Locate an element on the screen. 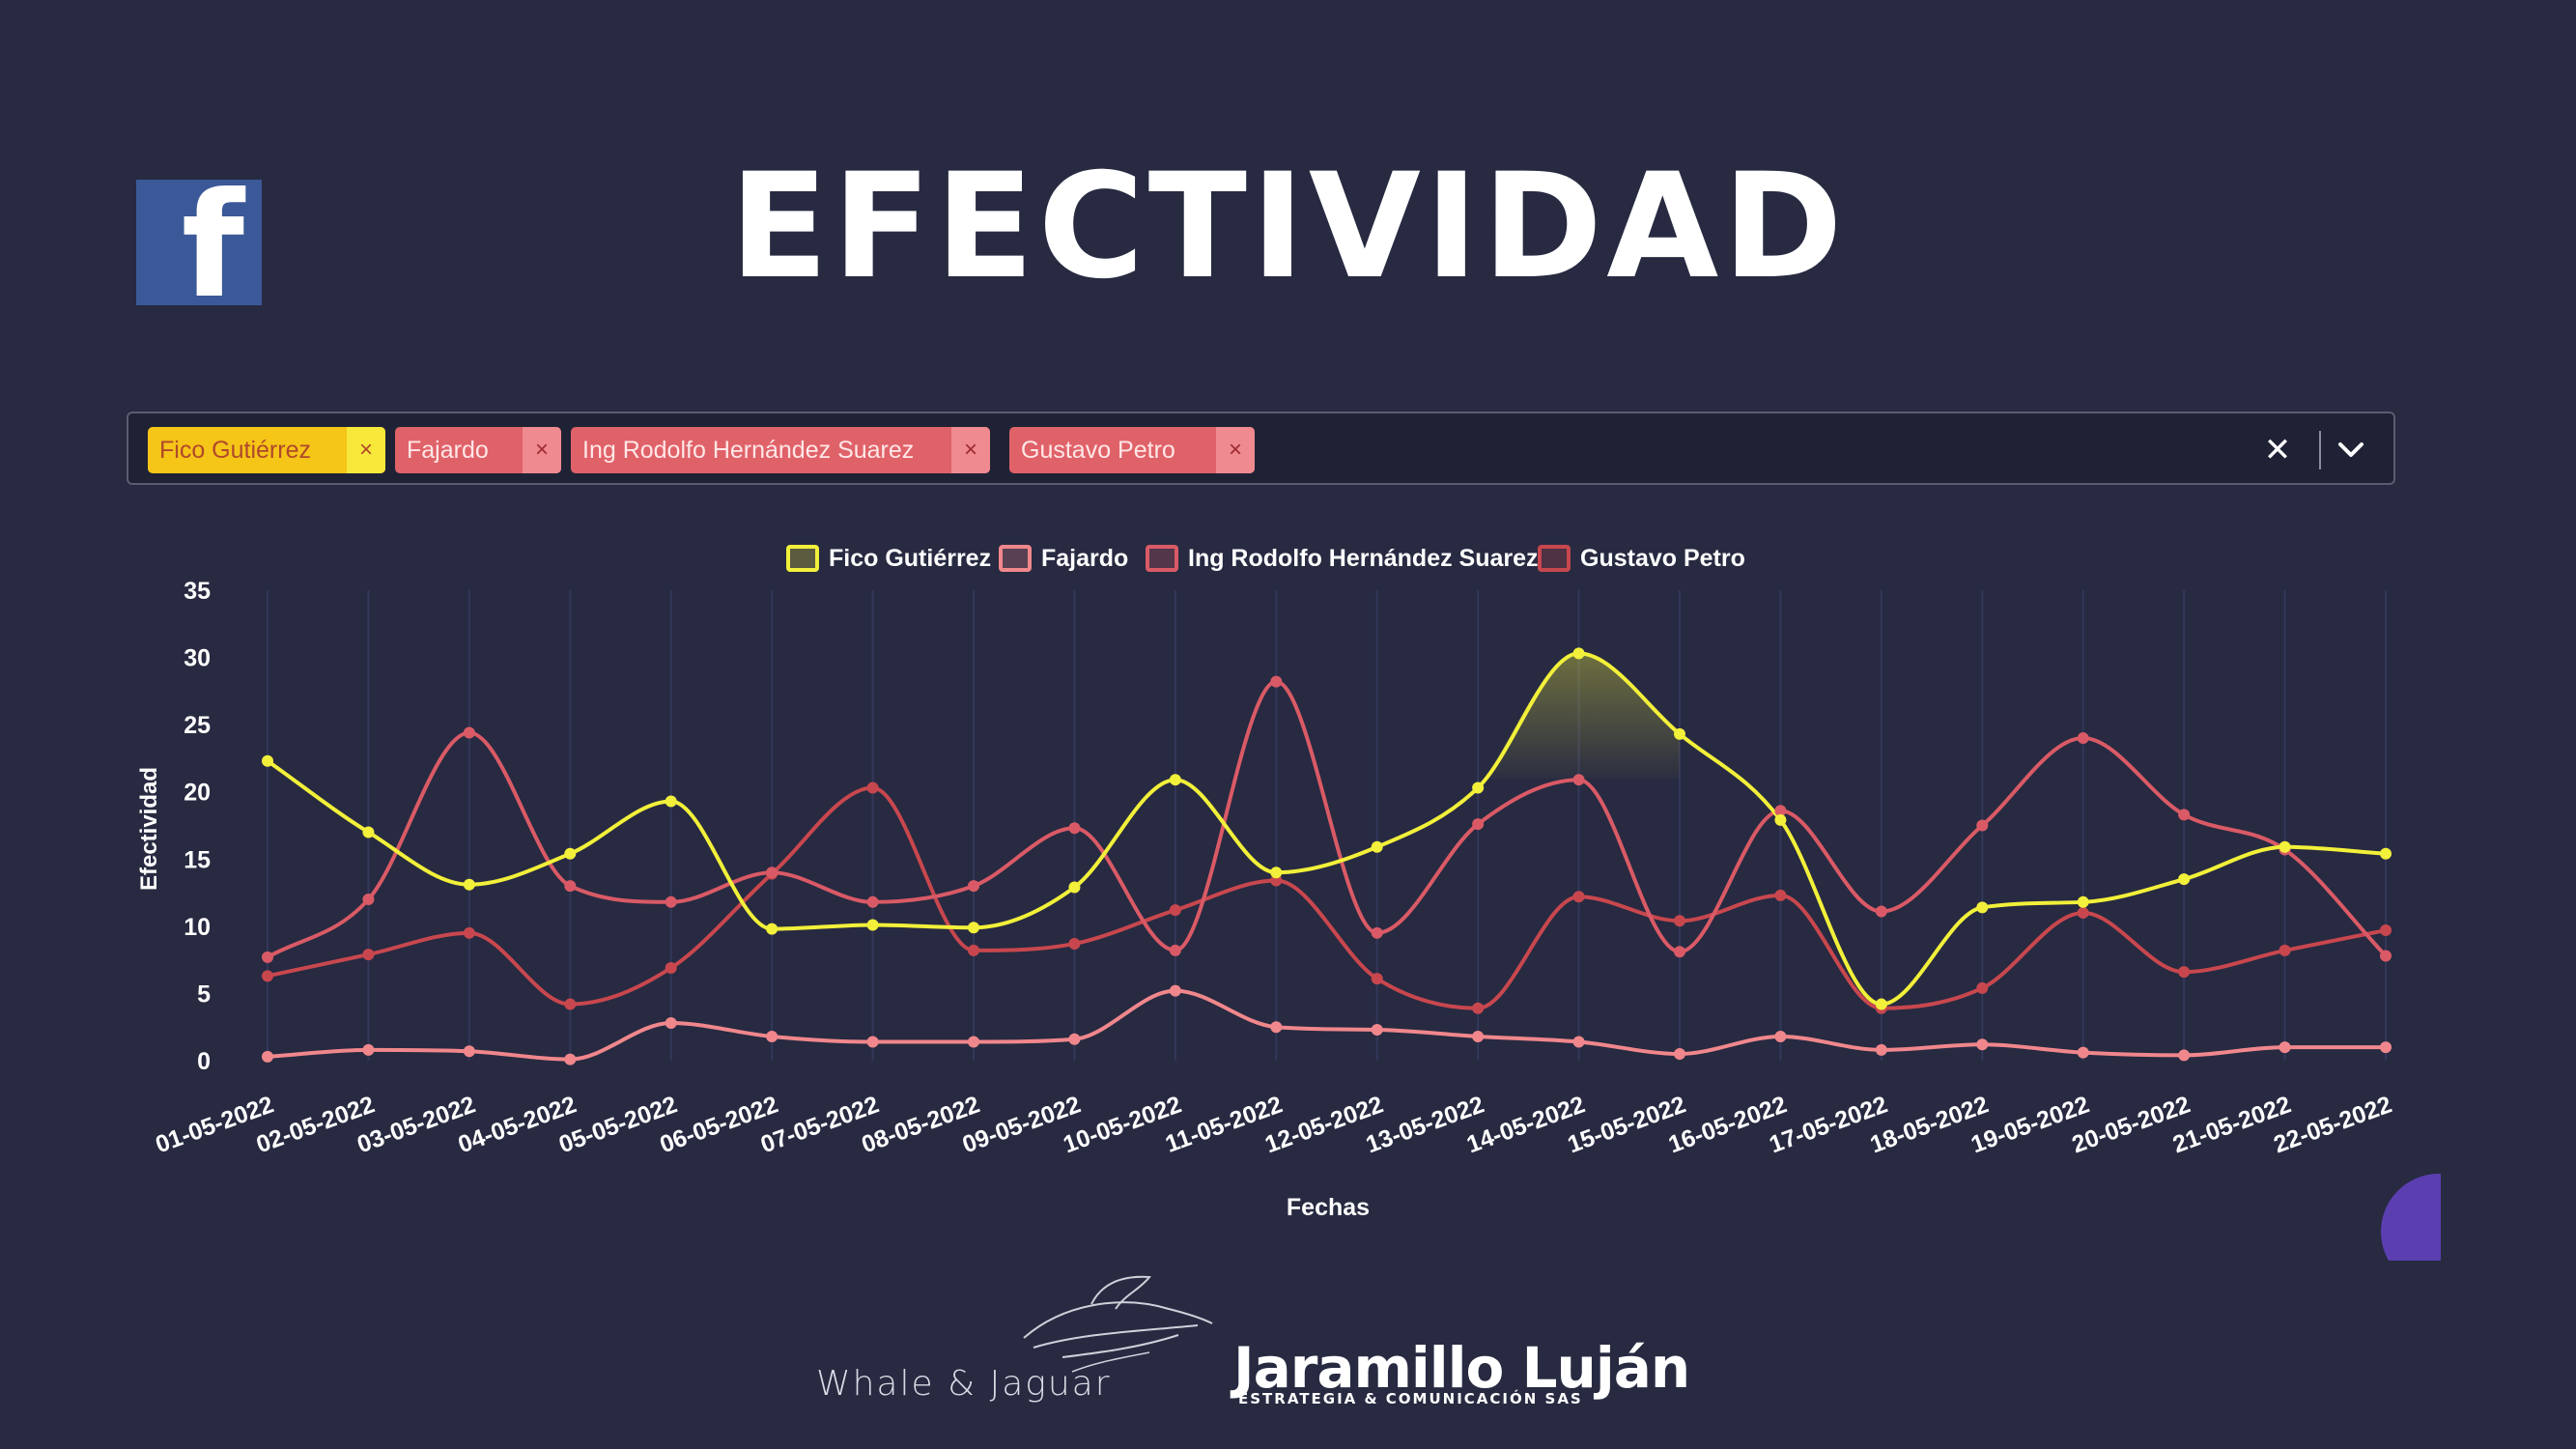  chip-rodolfo: Ing Rodolfo Hernández Suarez × is located at coordinates (780, 450).